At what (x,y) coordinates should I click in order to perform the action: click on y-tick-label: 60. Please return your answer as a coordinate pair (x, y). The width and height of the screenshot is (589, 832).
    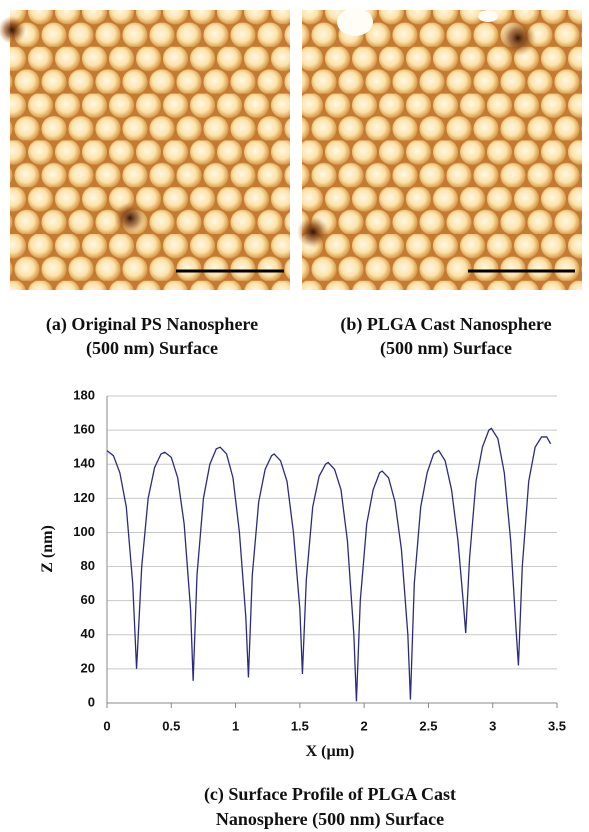
    Looking at the image, I should click on (88, 599).